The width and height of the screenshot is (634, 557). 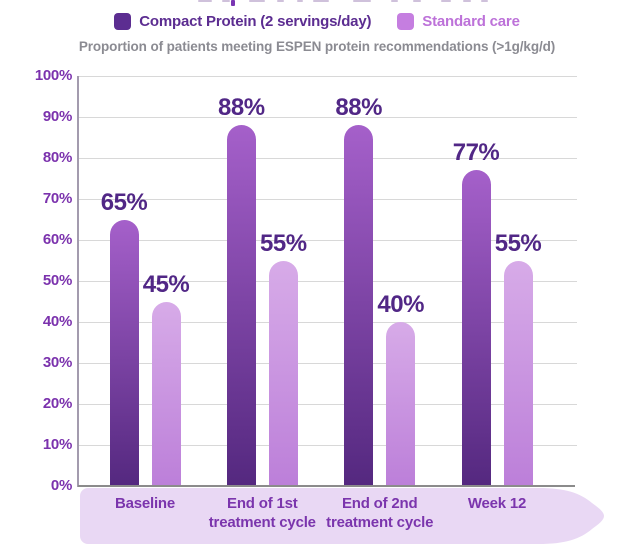 What do you see at coordinates (358, 108) in the screenshot?
I see `value-label-compact-protein-3: 88%` at bounding box center [358, 108].